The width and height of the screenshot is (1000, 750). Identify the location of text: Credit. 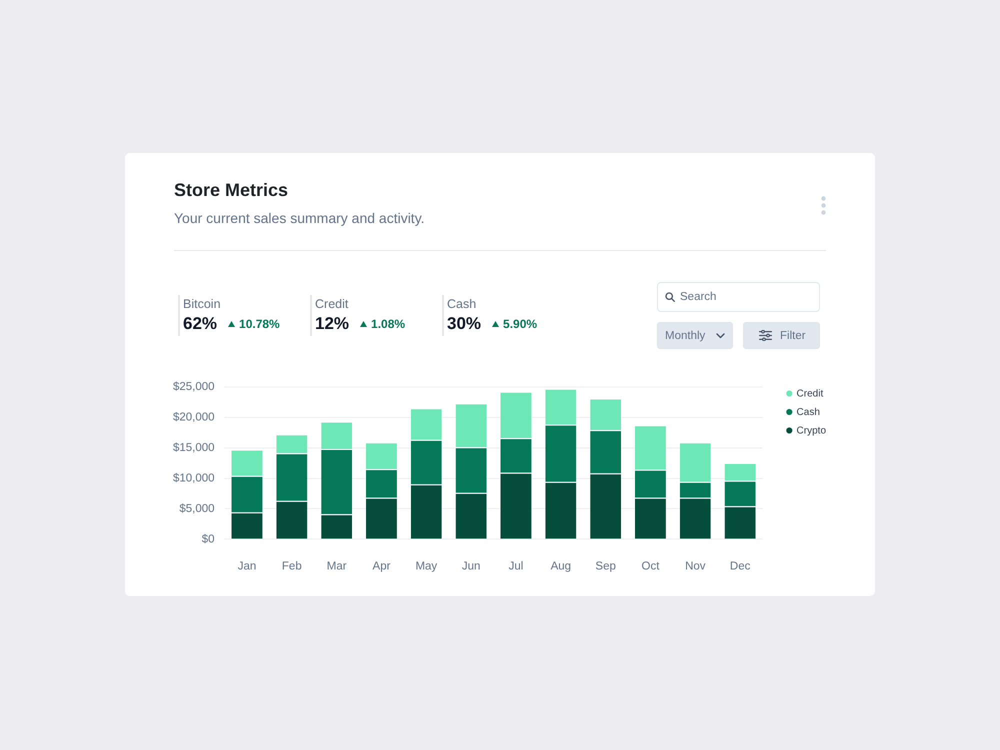
(331, 304).